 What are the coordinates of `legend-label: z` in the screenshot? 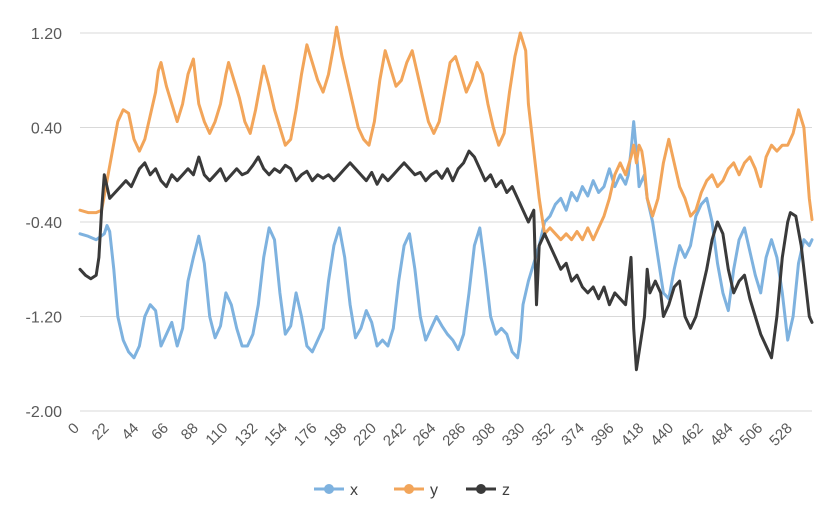 It's located at (506, 490).